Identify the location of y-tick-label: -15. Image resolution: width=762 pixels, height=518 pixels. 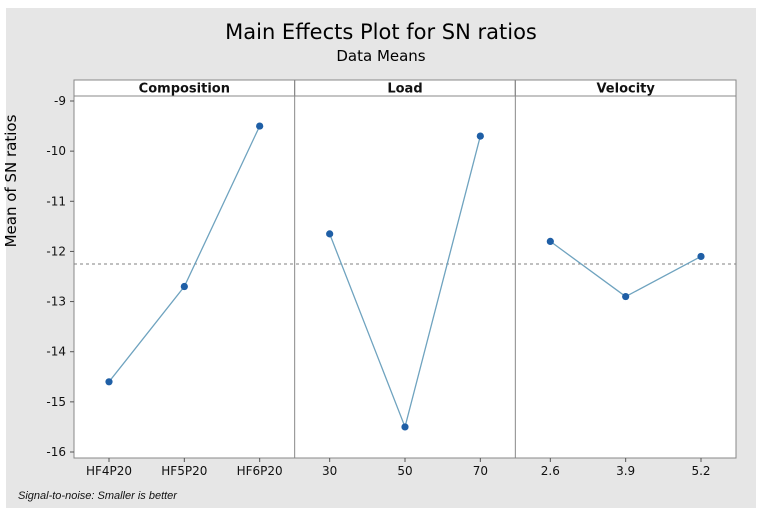
(56, 402).